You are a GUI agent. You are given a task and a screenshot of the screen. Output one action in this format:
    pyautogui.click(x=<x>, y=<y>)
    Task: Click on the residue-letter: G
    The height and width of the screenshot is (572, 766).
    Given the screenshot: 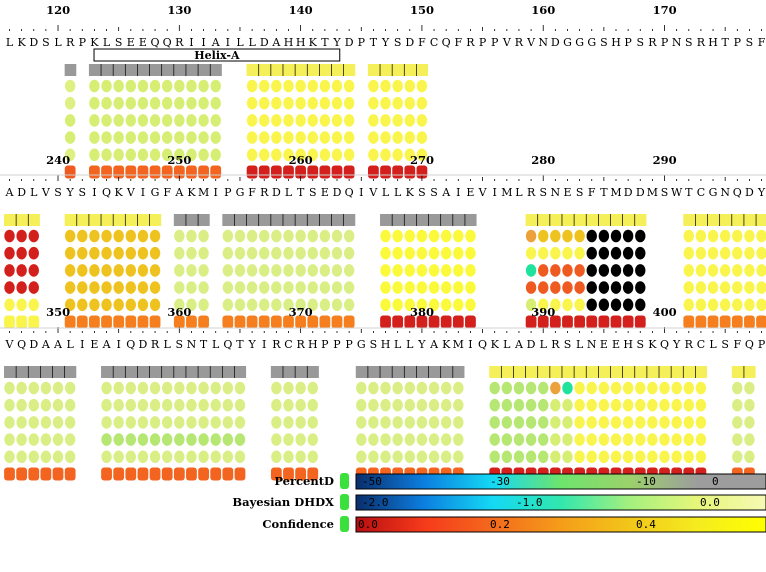 What is the action you would take?
    pyautogui.click(x=591, y=42)
    